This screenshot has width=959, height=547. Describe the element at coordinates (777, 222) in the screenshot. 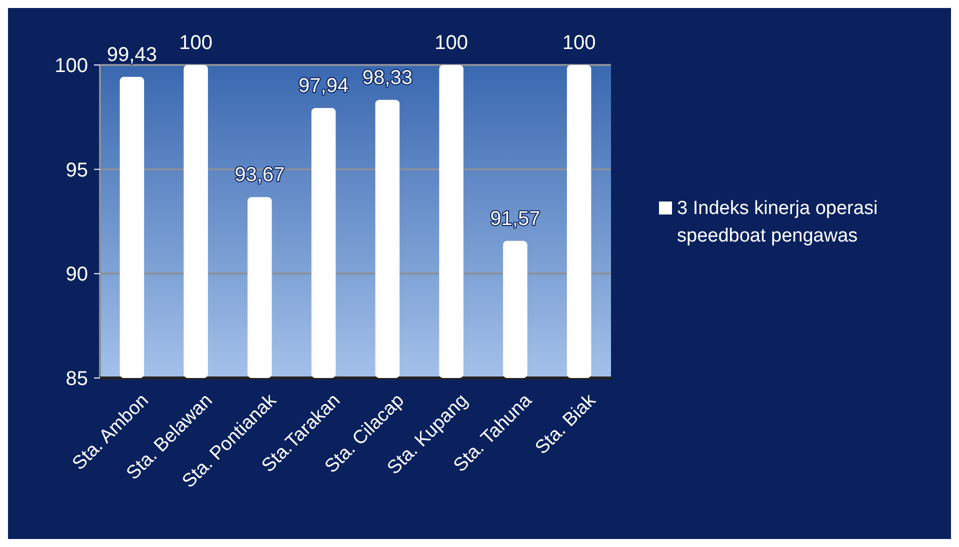

I see `legend-label: 3 Indeks kinerja operasi speedboat pengawas` at that location.